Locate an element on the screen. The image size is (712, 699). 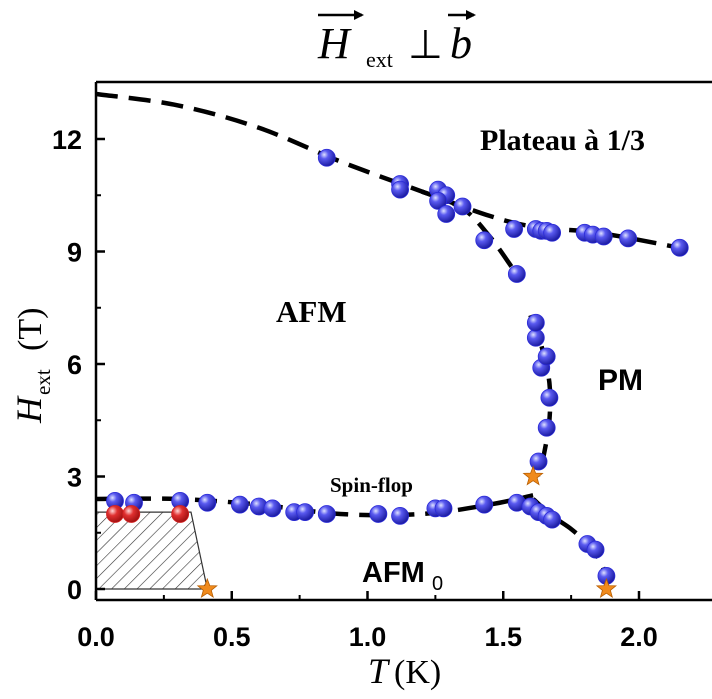
x-axis-label: T (K) is located at coordinates (404, 671).